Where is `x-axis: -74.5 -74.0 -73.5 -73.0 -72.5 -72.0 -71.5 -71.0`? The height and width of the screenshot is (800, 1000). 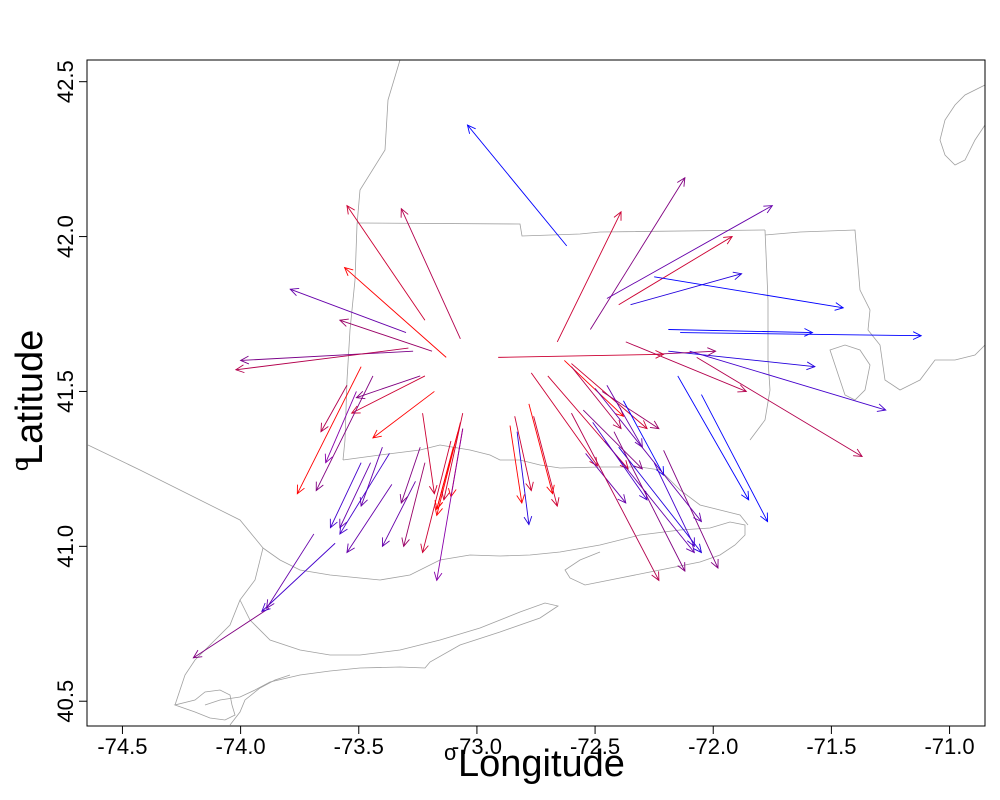 x-axis: -74.5 -74.0 -73.5 -73.0 -72.5 -72.0 -71.5 -71.0 is located at coordinates (536, 742).